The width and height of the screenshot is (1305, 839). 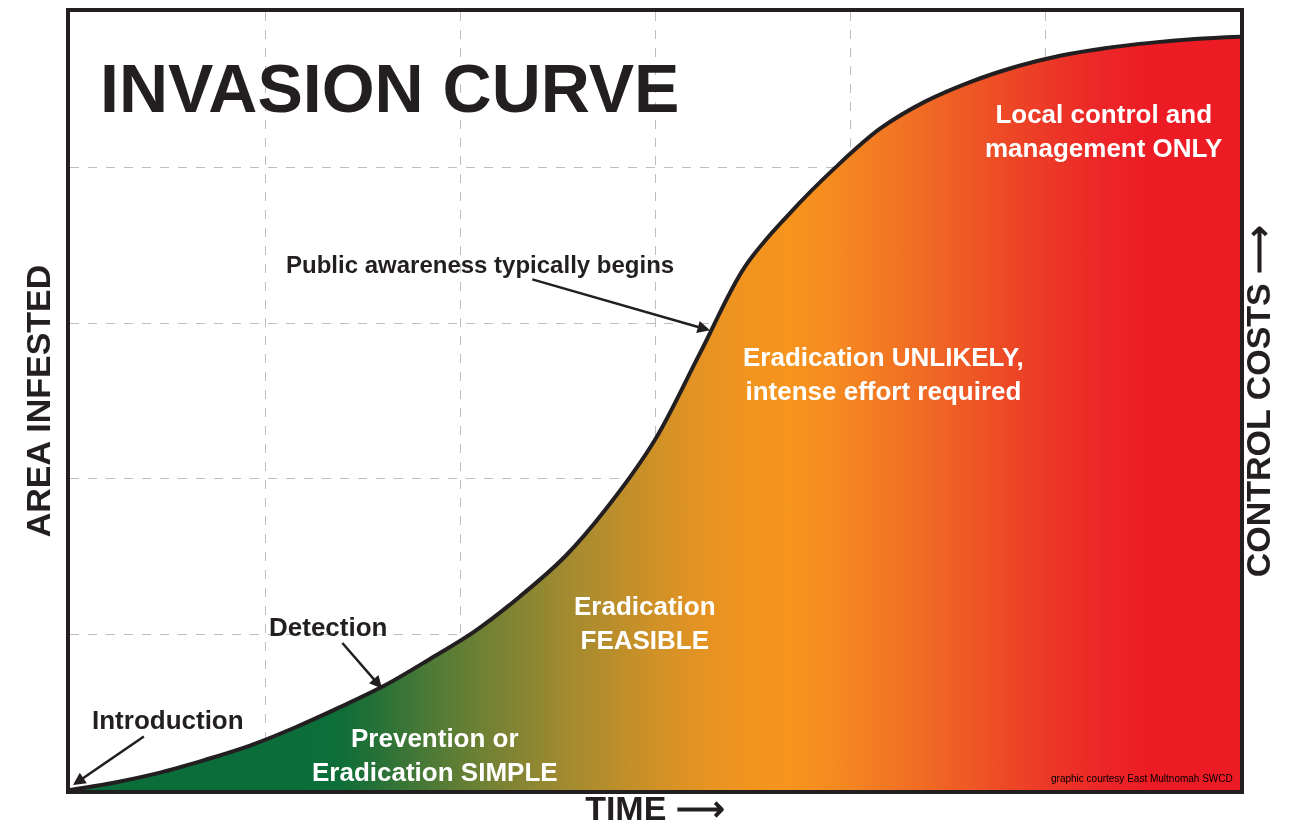 What do you see at coordinates (480, 264) in the screenshot?
I see `annotation: Public awareness typically begins` at bounding box center [480, 264].